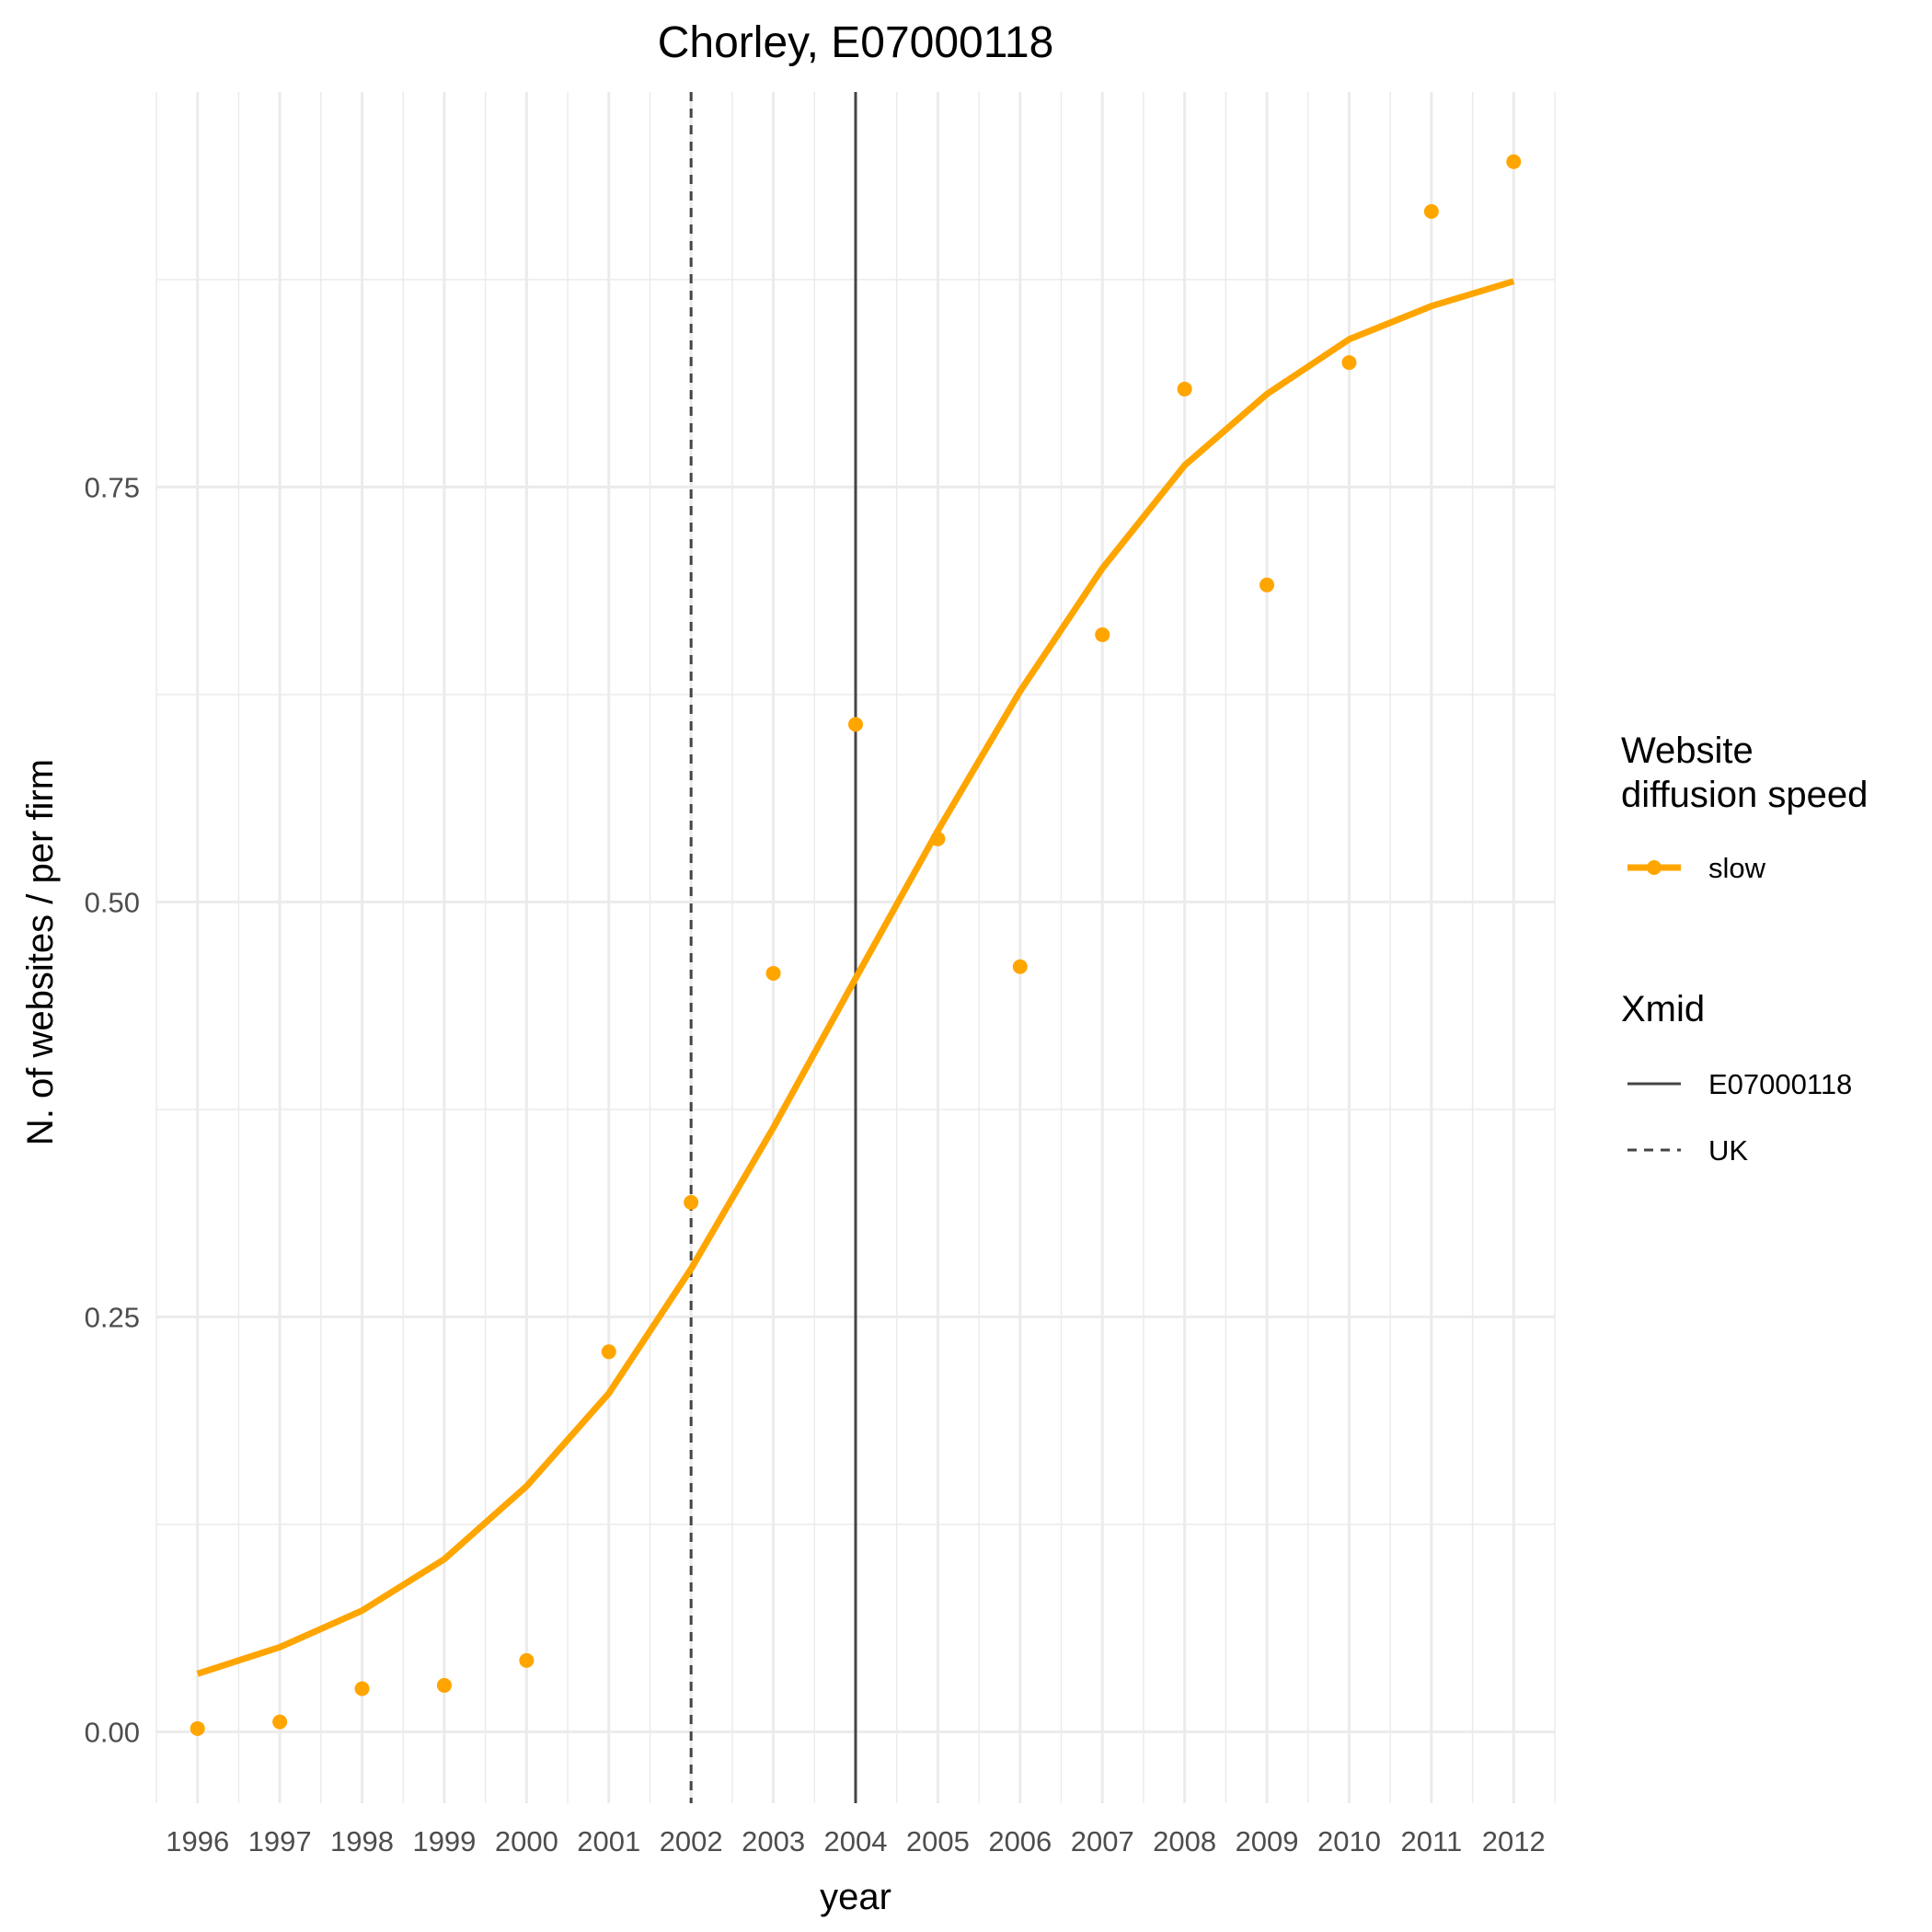 This screenshot has height=1932, width=1932. I want to click on x-tick-label: 2007, so click(1102, 1841).